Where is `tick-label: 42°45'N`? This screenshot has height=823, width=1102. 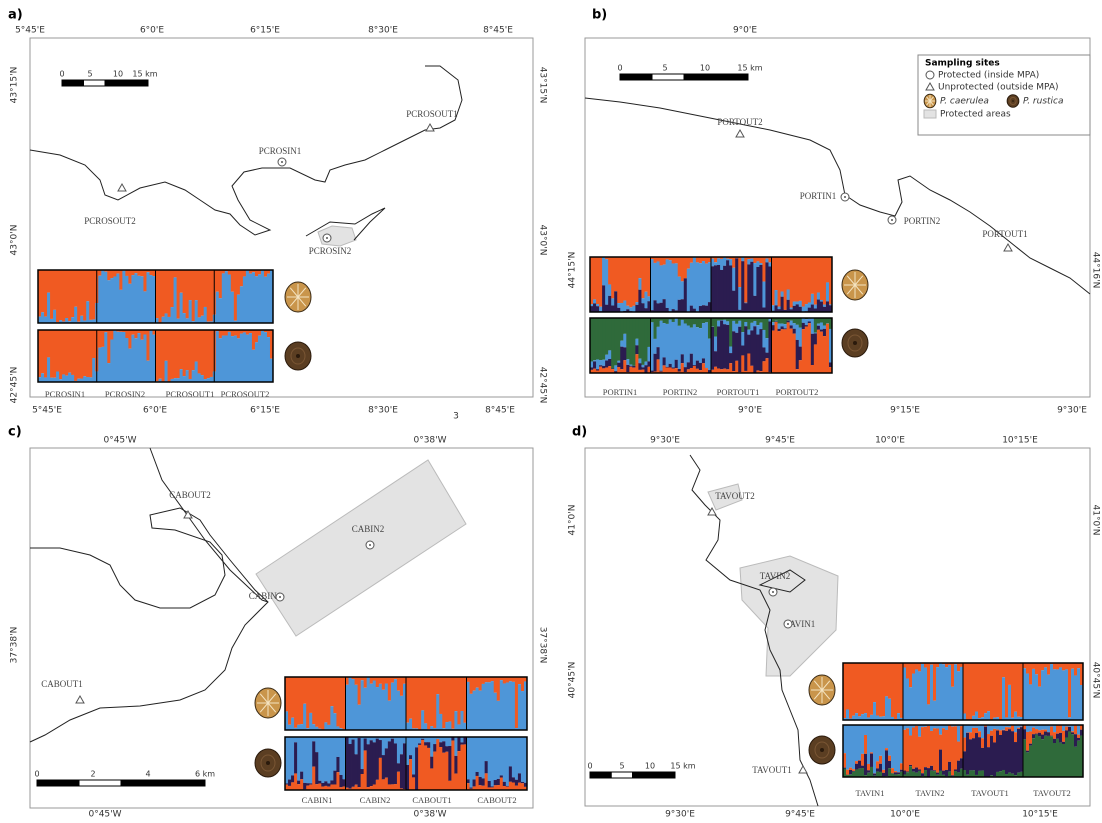
tick-label: 42°45'N is located at coordinates (15, 385).